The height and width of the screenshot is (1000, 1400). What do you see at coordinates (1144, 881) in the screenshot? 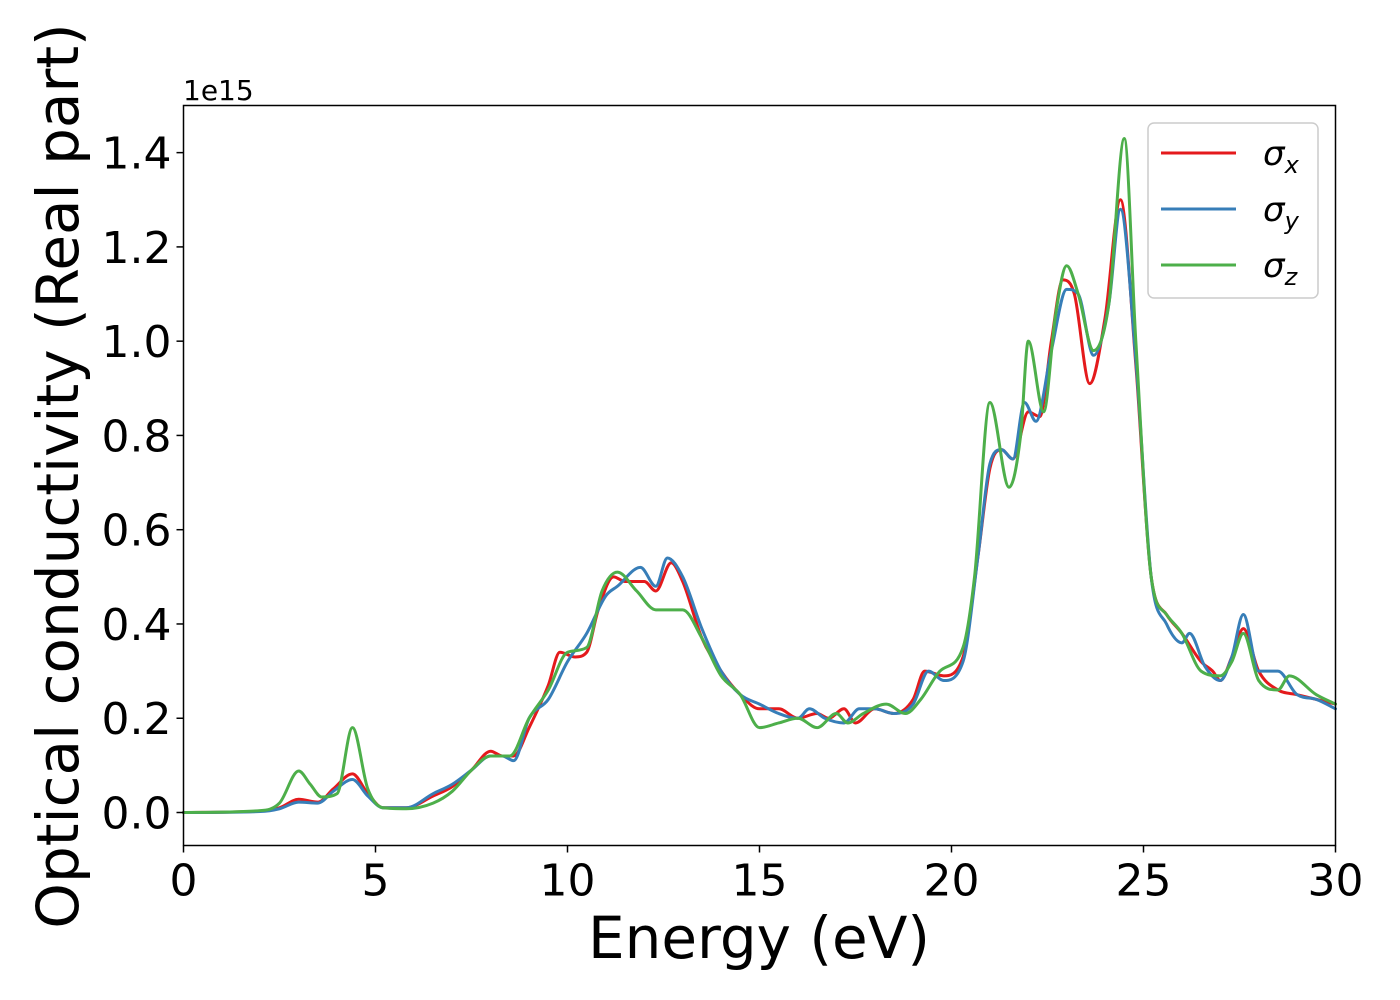
I see `x-tick-label: 25` at bounding box center [1144, 881].